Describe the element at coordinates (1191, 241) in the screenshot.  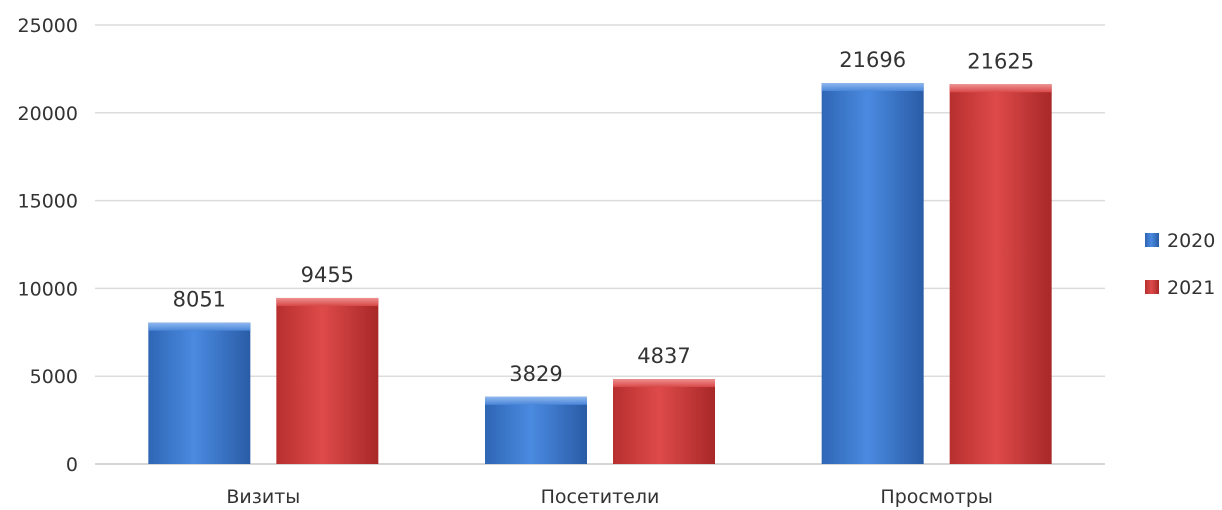
I see `legend-label: 2020` at that location.